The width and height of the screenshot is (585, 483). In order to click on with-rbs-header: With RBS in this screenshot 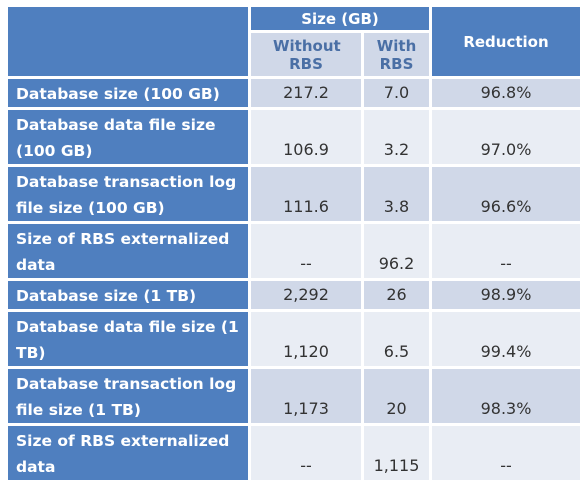, I will do `click(396, 54)`.